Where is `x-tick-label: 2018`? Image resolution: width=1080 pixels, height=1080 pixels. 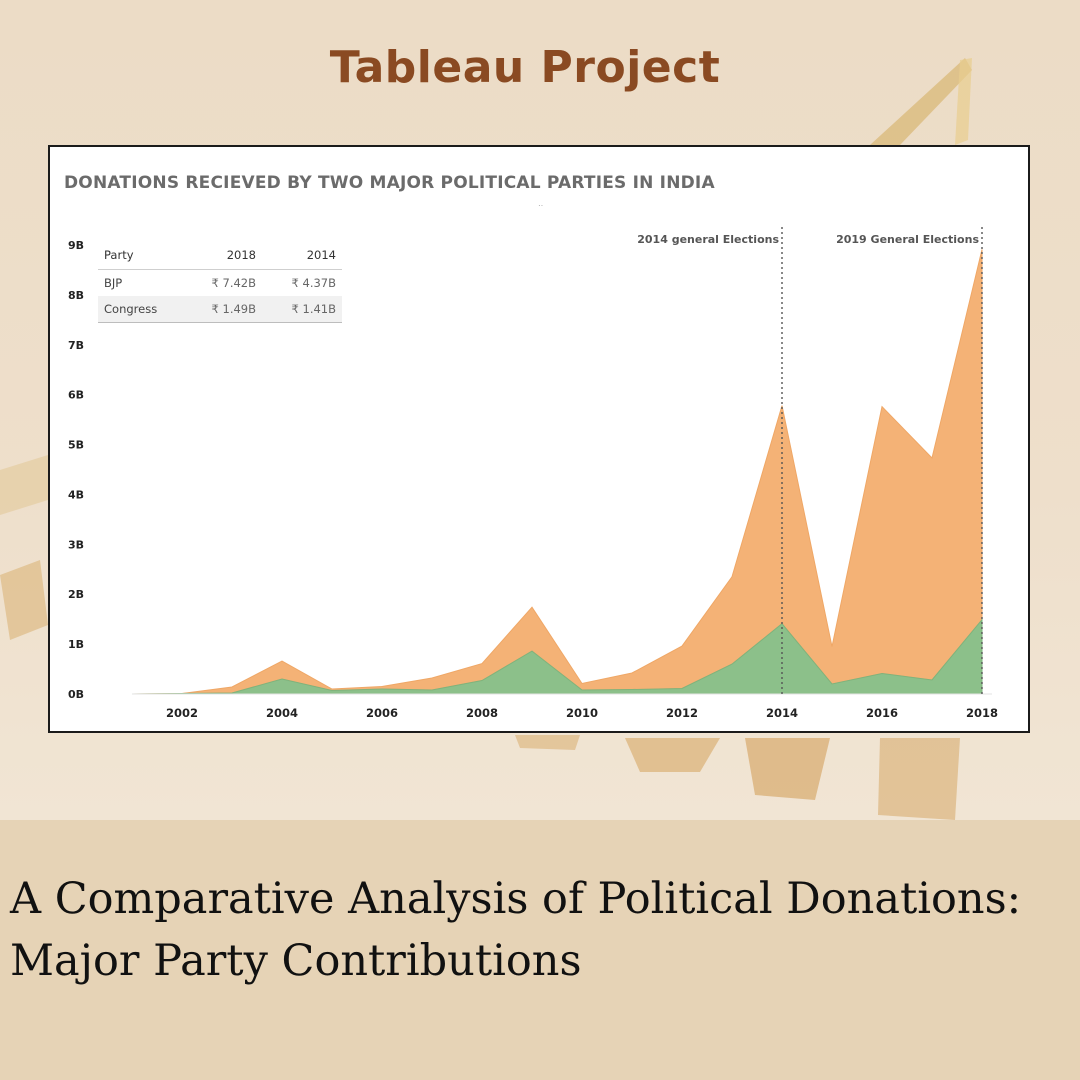
x-tick-label: 2018 is located at coordinates (982, 713).